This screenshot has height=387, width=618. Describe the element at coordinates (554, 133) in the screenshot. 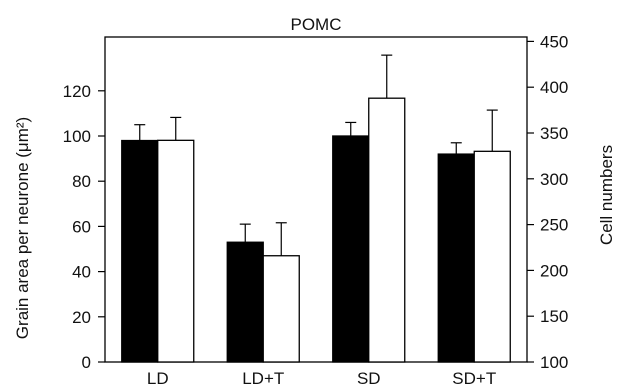

I see `right-tick-label: 350` at that location.